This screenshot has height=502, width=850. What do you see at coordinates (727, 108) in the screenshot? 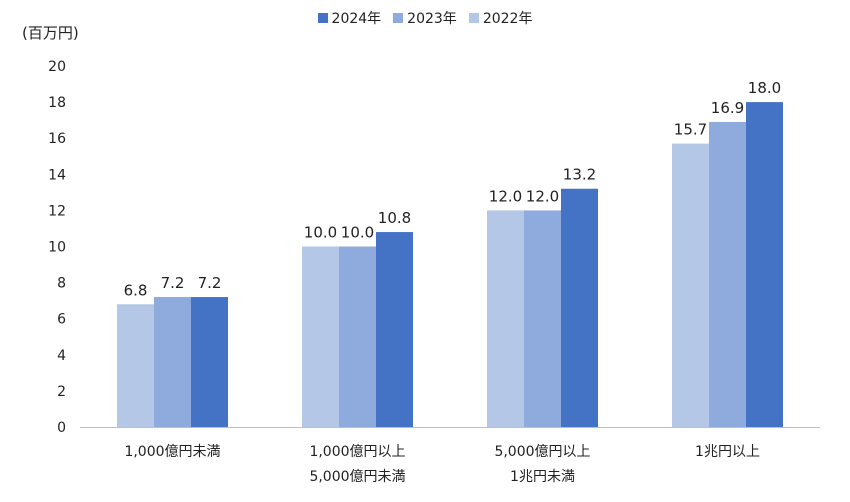
I see `data-label: 16.9` at bounding box center [727, 108].